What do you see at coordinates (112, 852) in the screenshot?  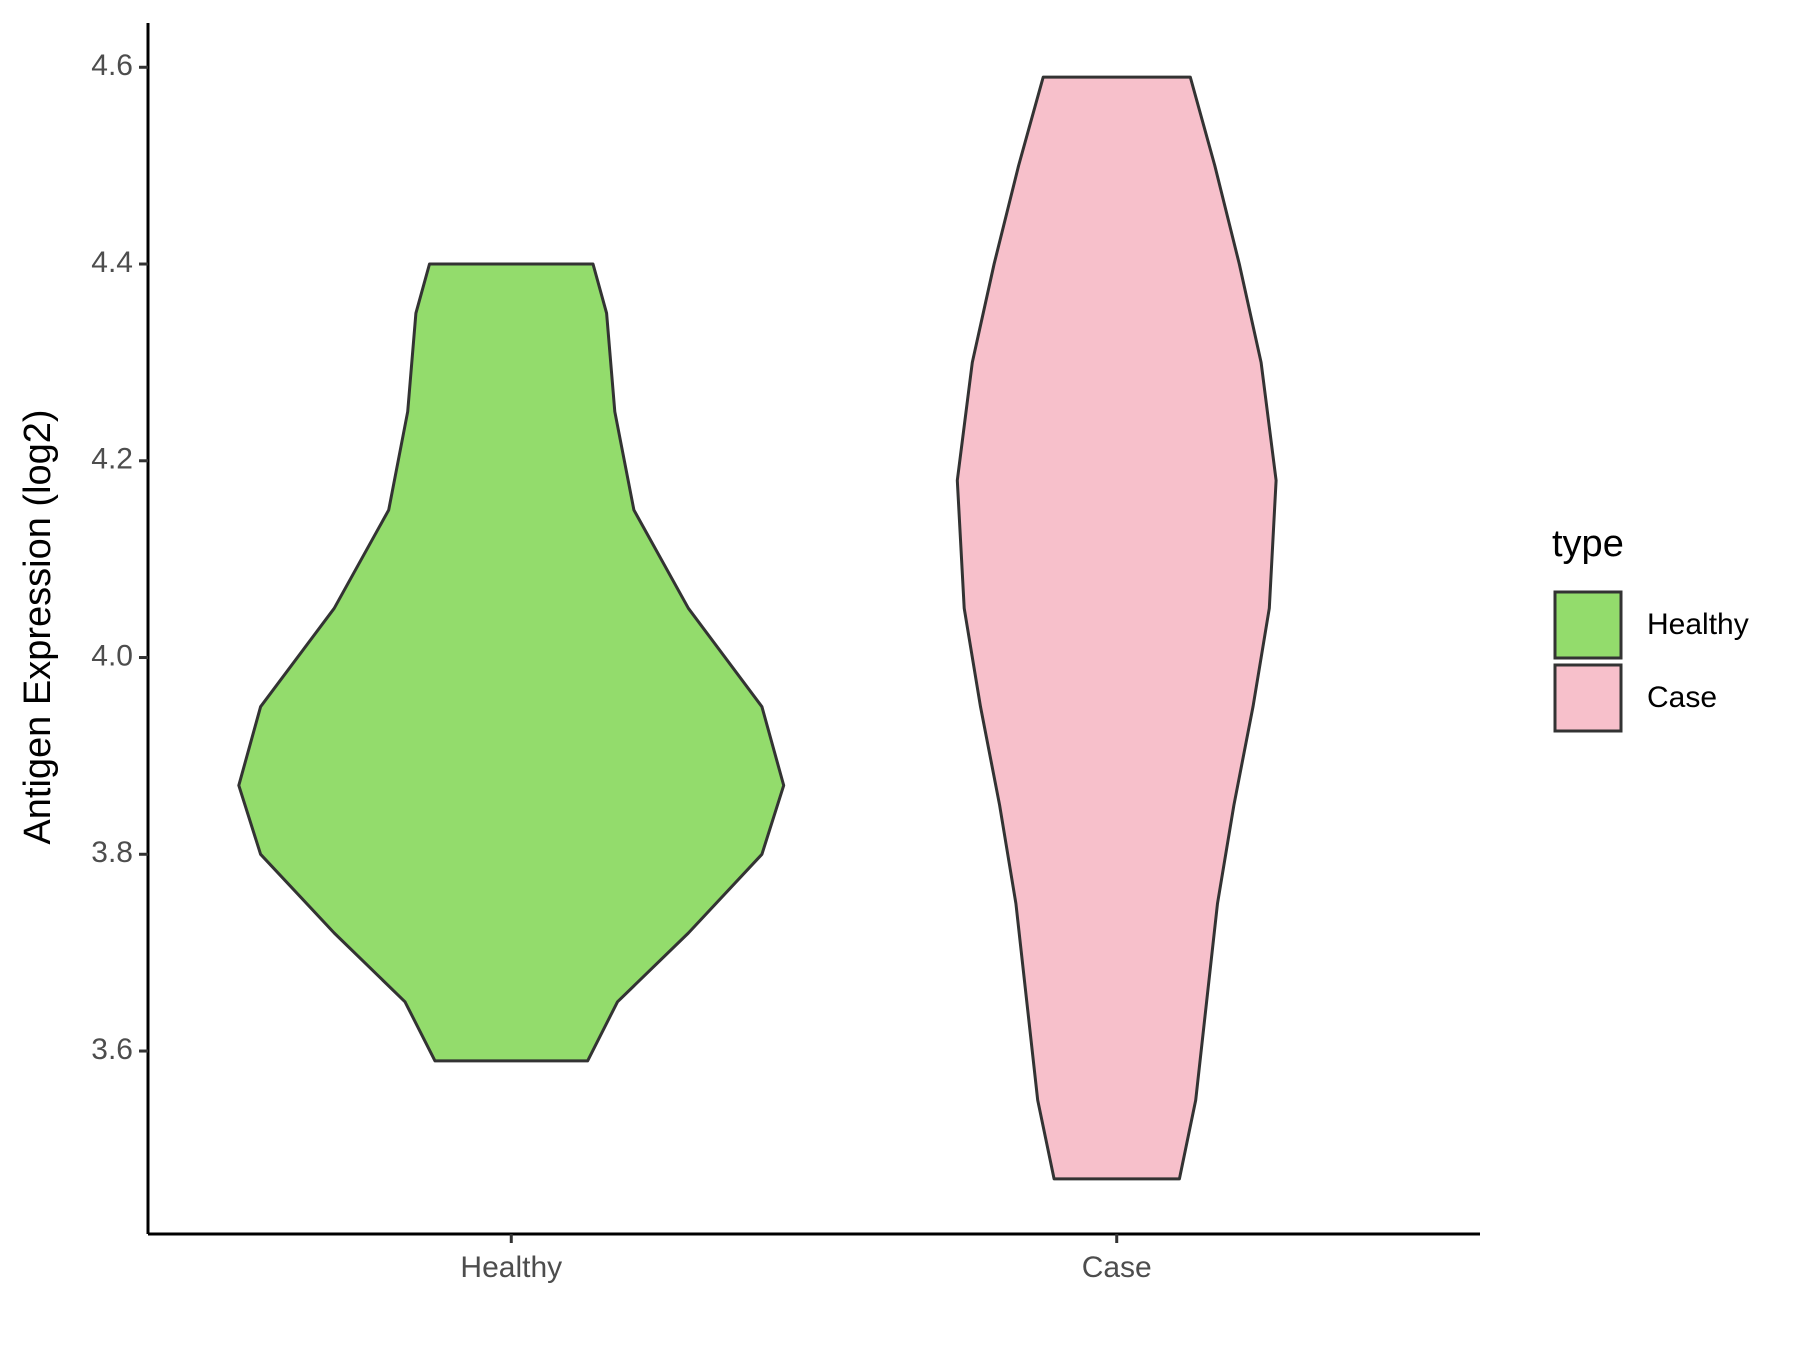 I see `y-tick-label: 3.8` at bounding box center [112, 852].